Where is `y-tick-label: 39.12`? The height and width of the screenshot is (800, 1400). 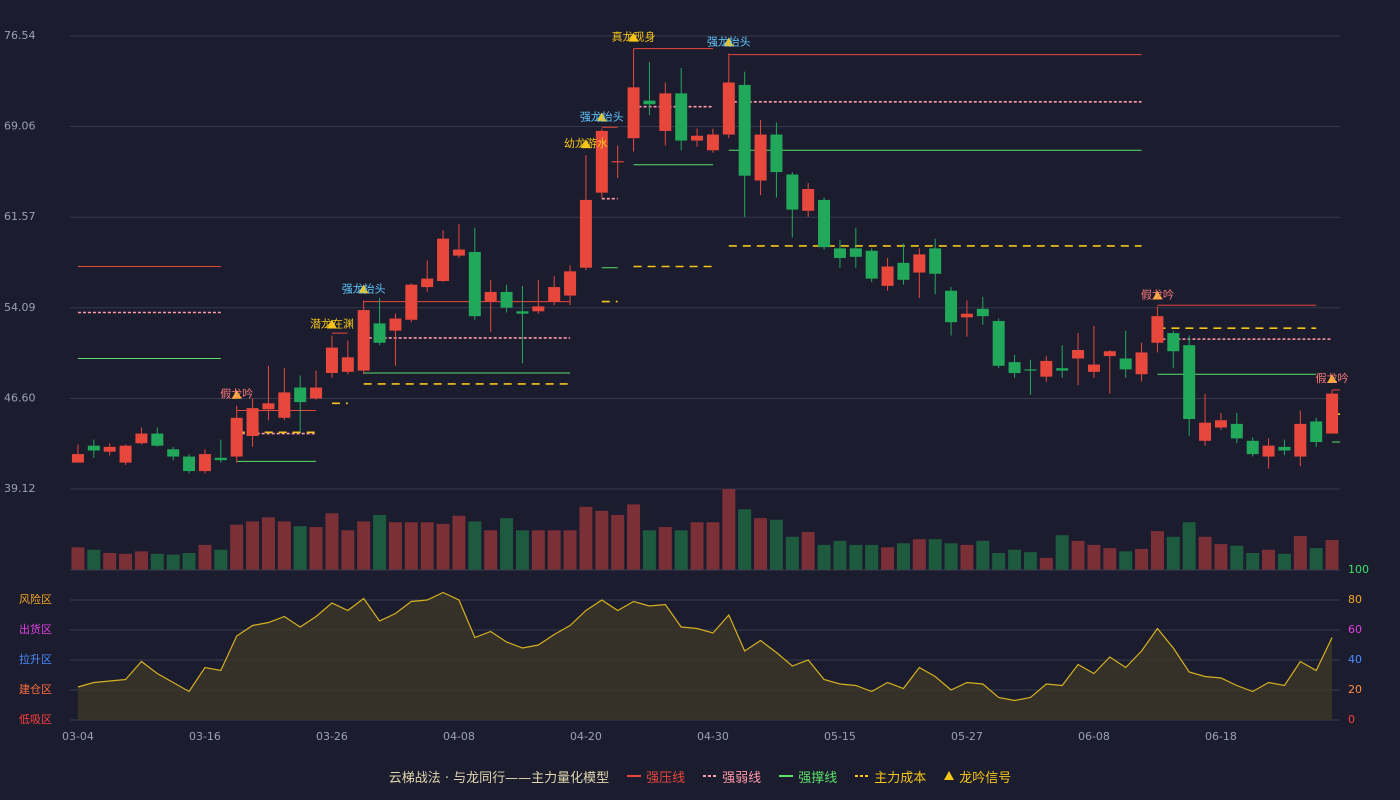 y-tick-label: 39.12 is located at coordinates (20, 488).